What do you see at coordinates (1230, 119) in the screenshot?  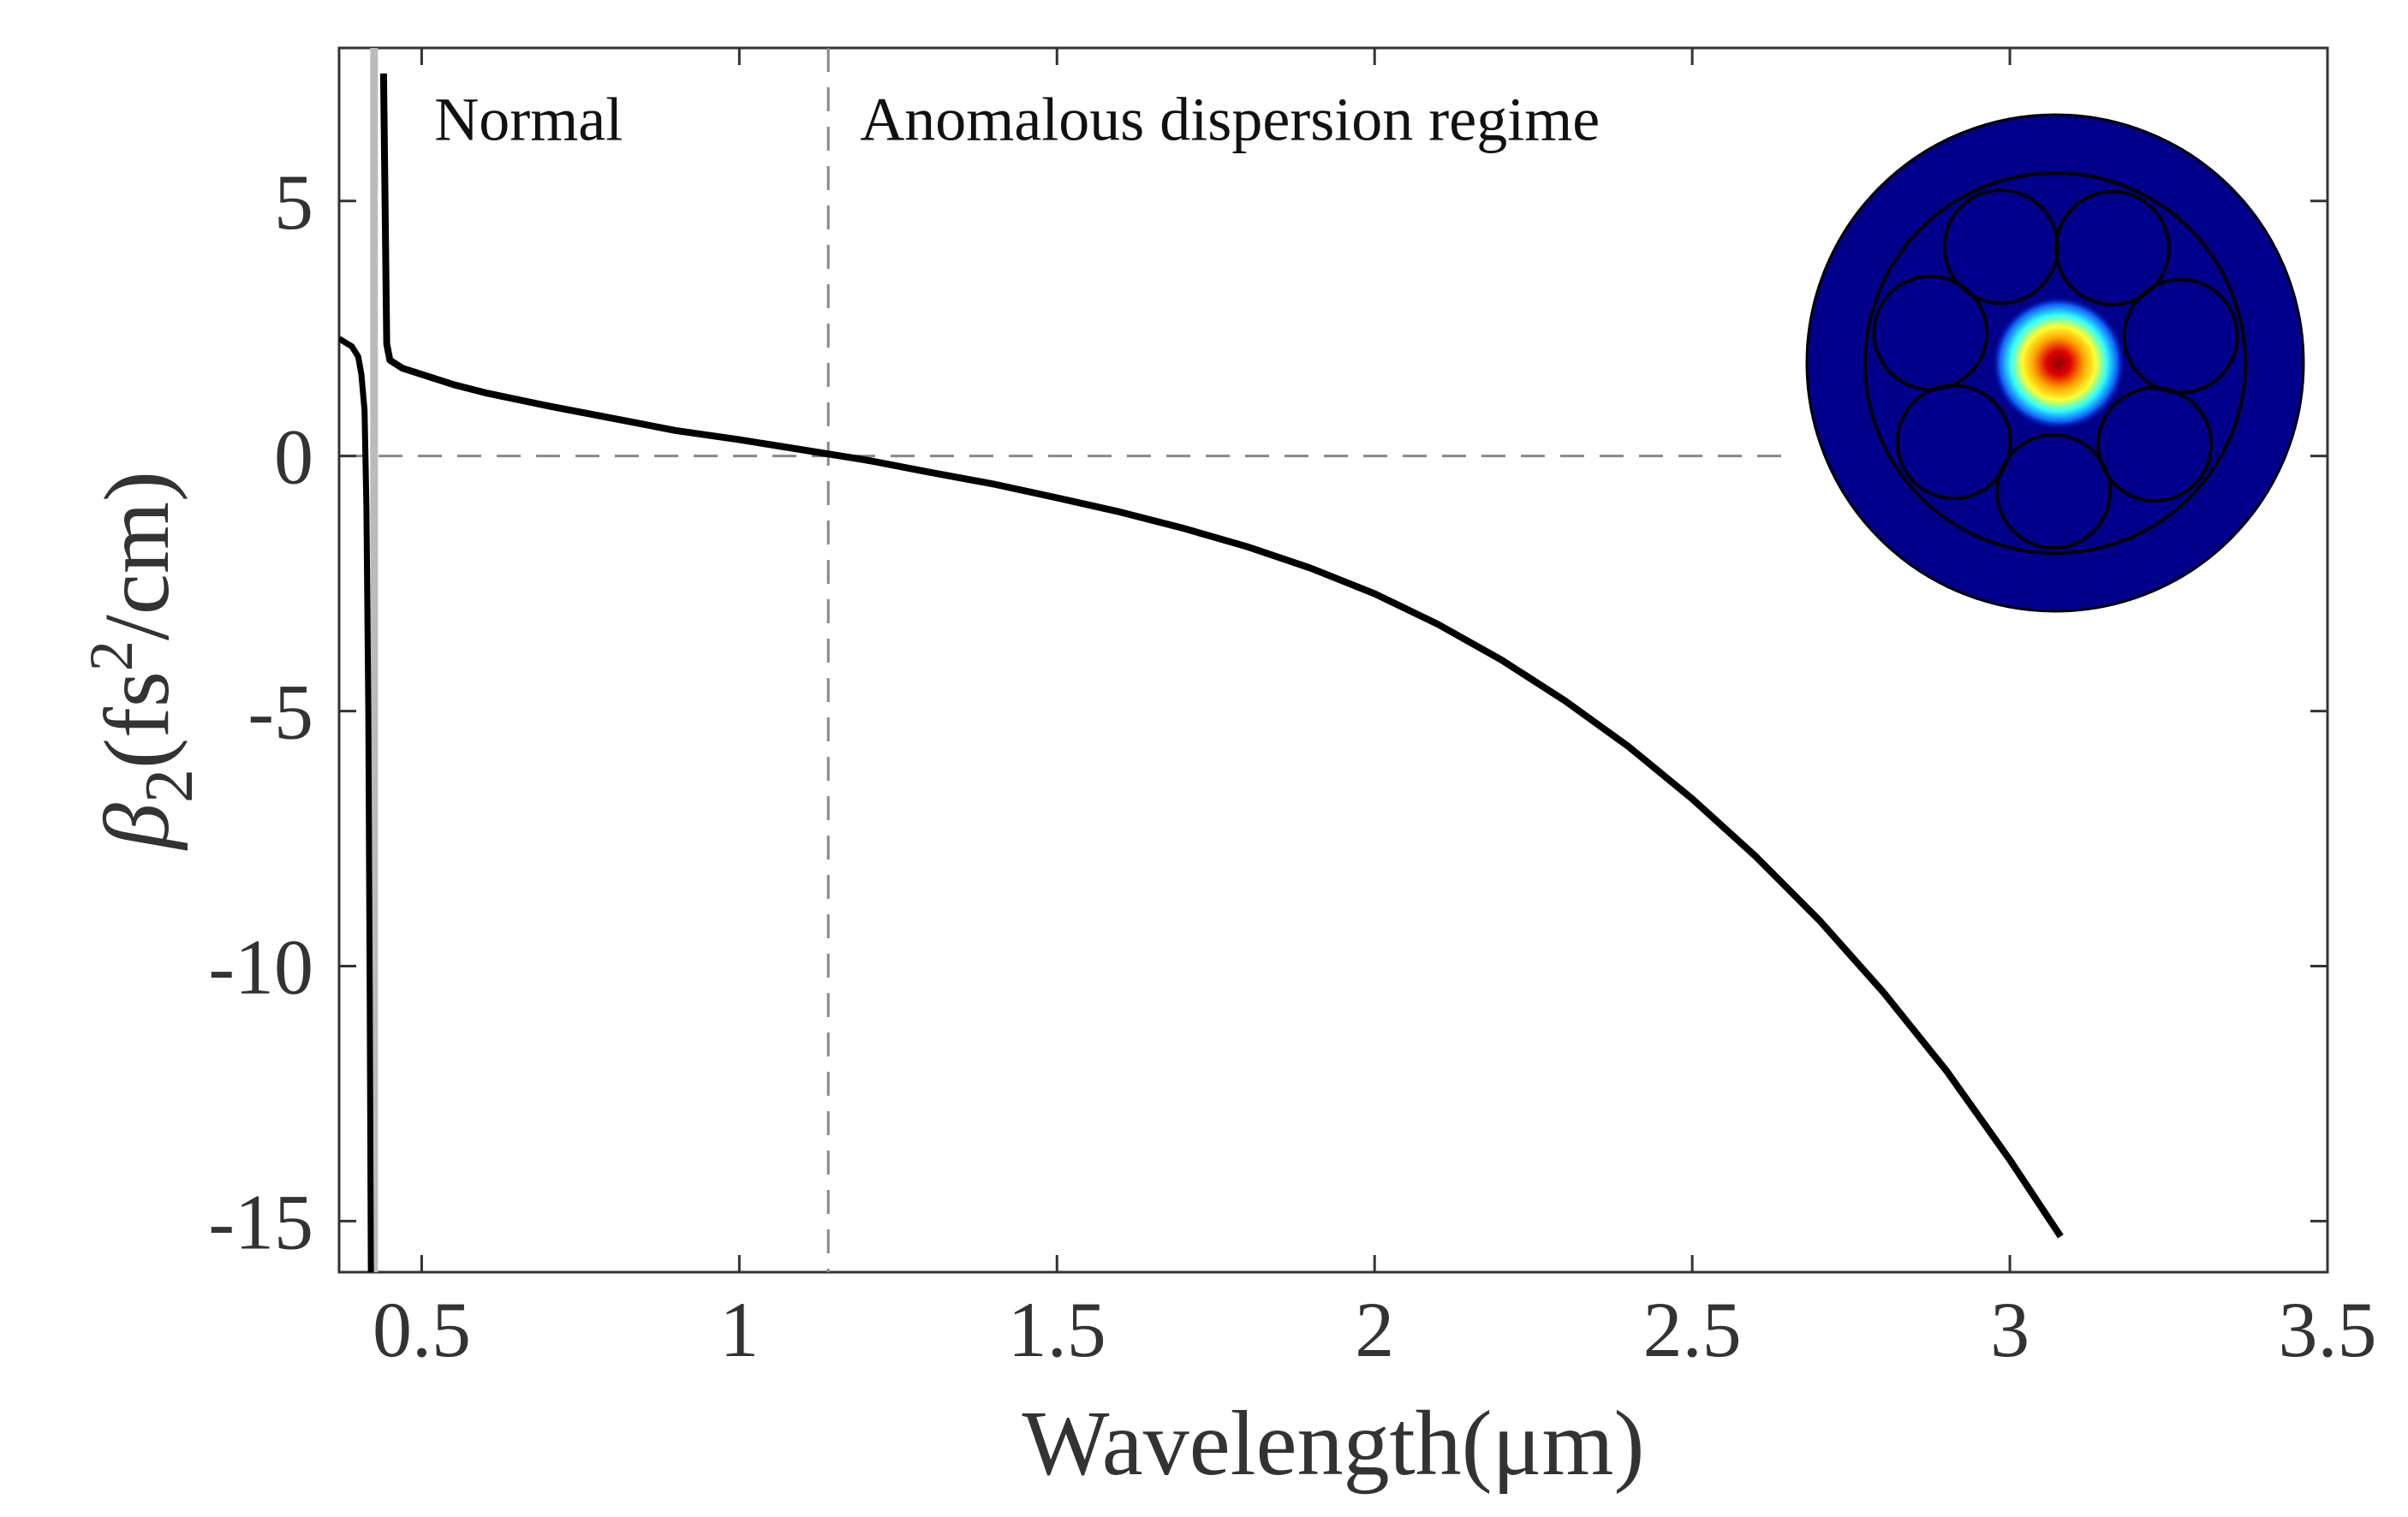 I see `anomalous-regime-label: Anomalous dispersion regime` at bounding box center [1230, 119].